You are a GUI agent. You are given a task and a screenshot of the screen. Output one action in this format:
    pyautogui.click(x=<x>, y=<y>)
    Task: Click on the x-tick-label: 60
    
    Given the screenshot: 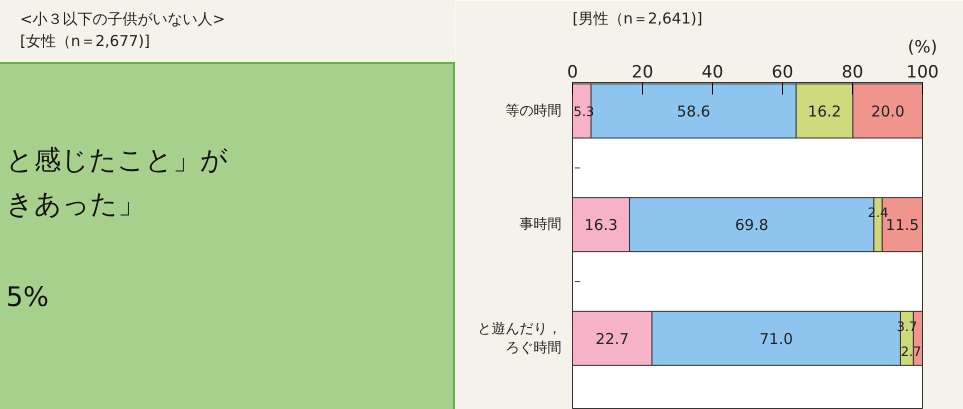 What is the action you would take?
    pyautogui.click(x=783, y=72)
    